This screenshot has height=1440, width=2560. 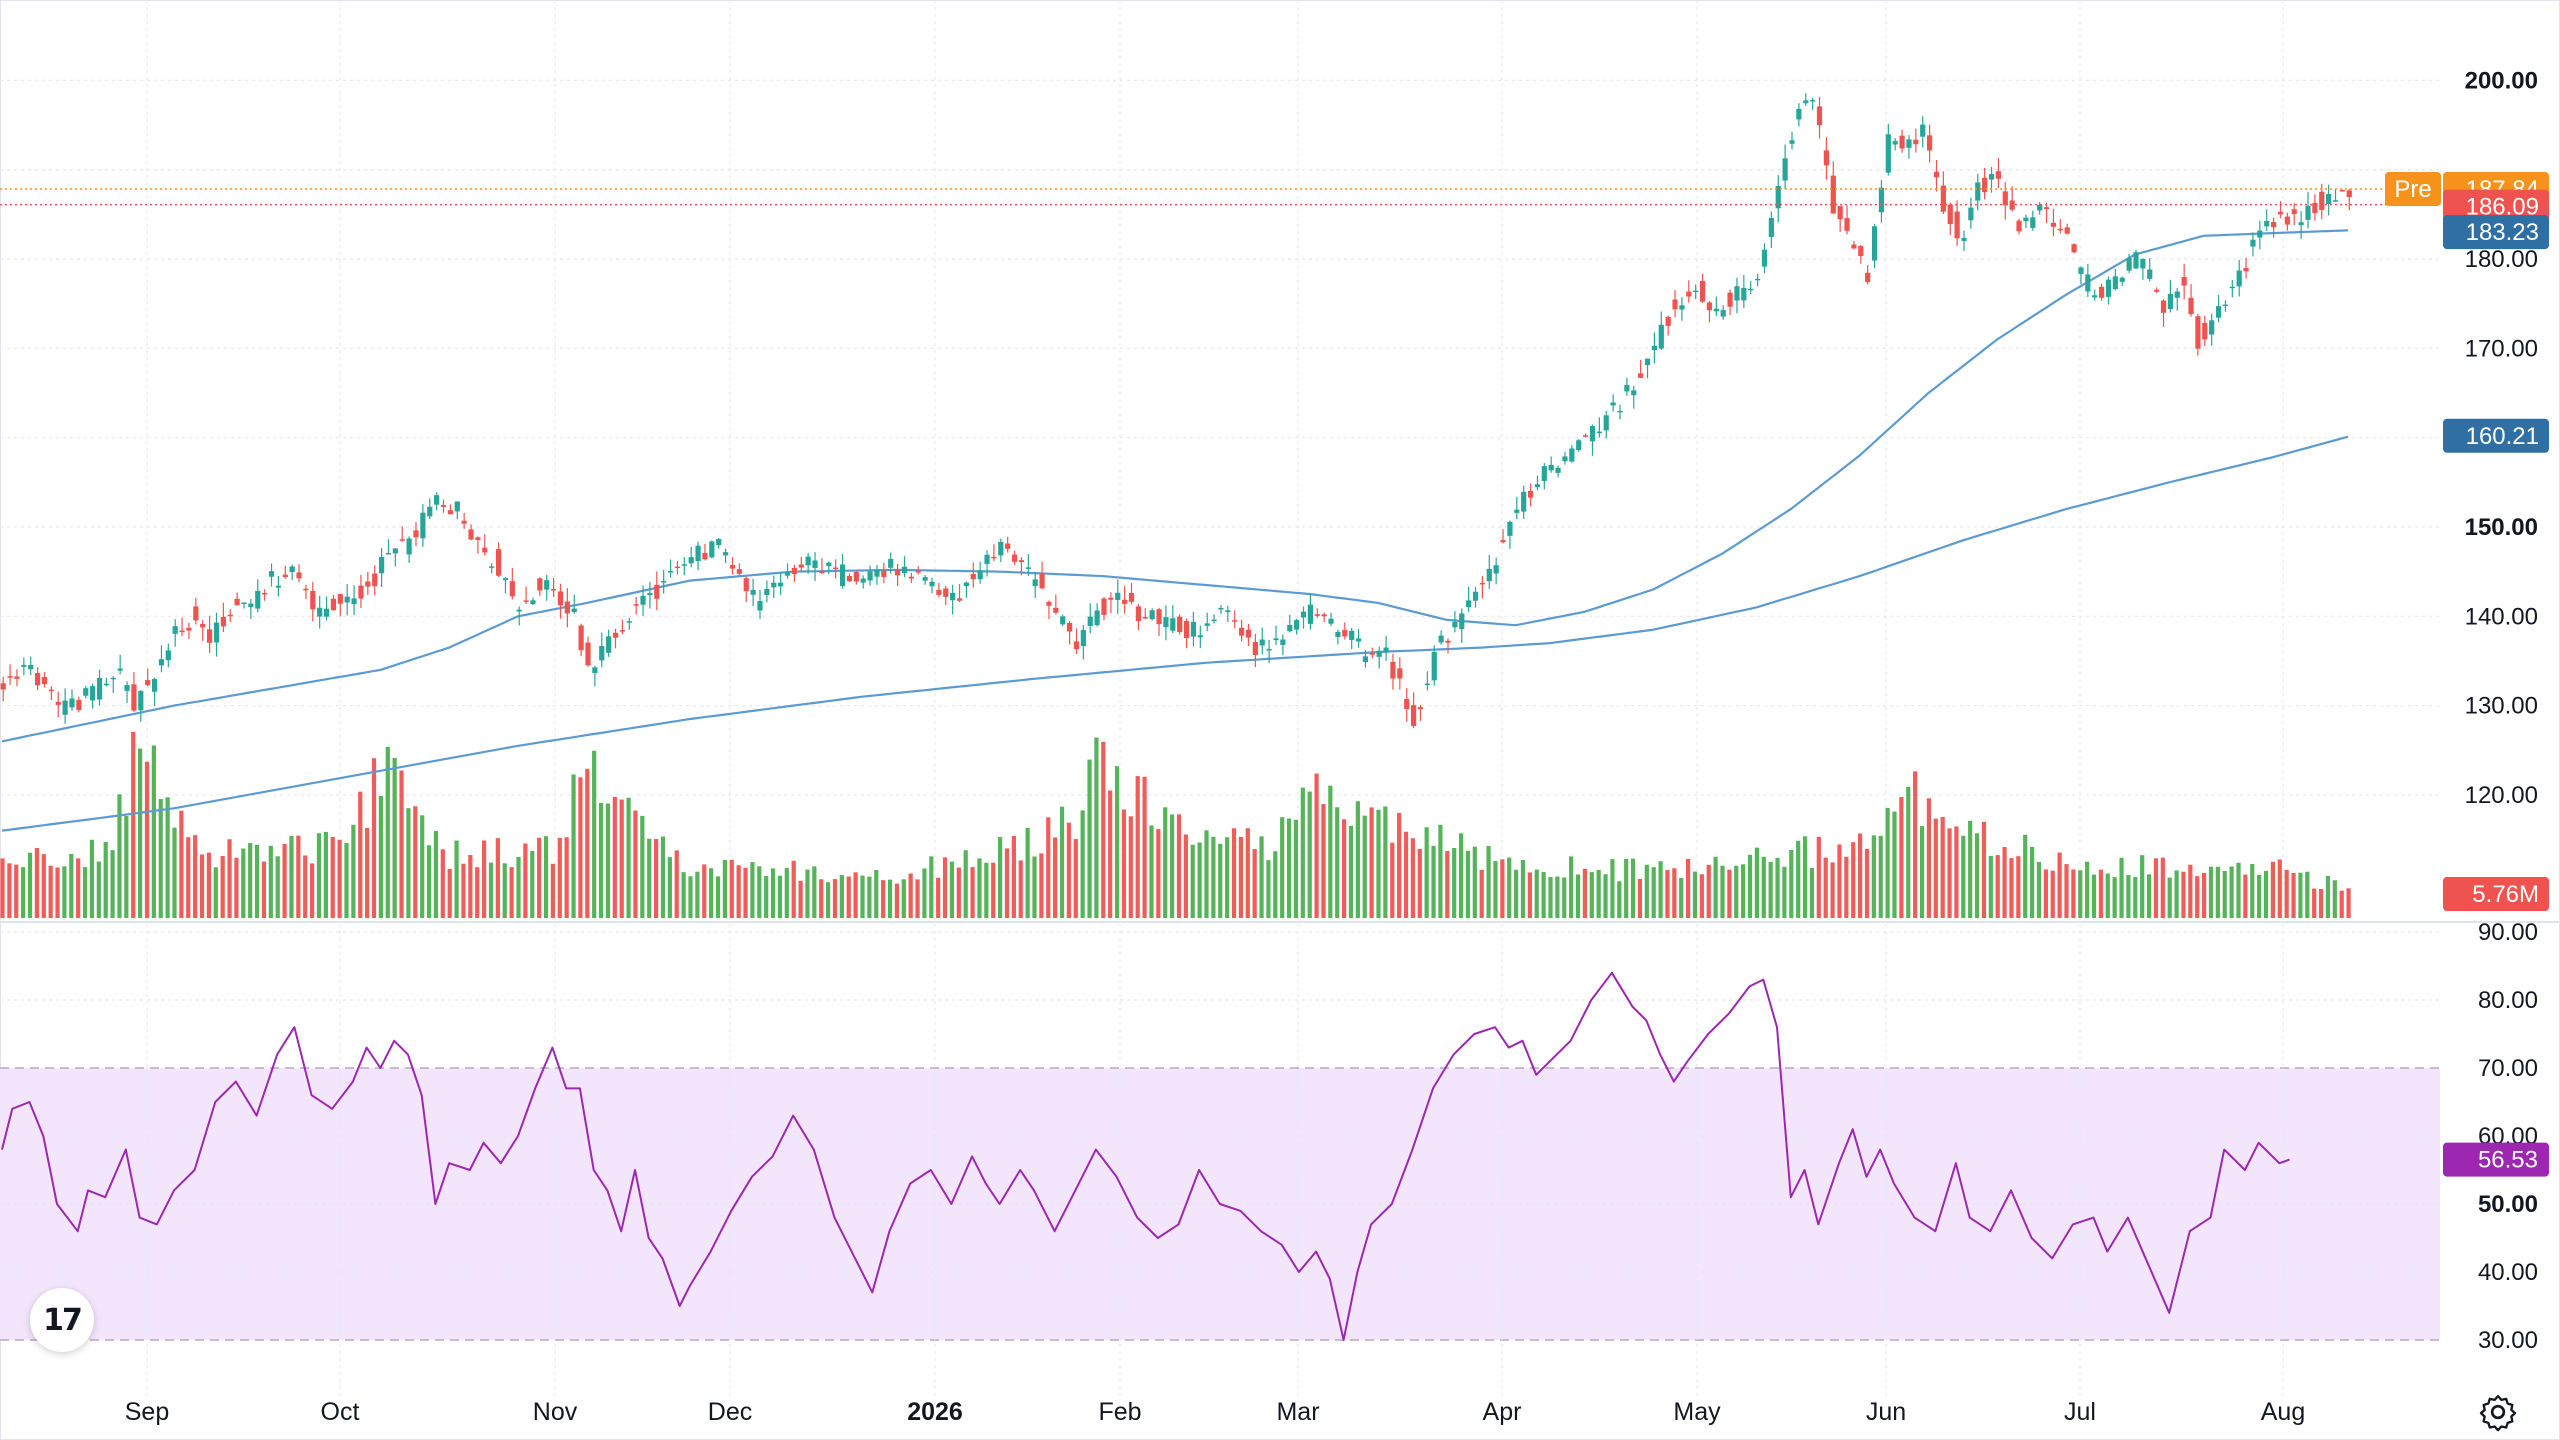 What do you see at coordinates (2502, 436) in the screenshot?
I see `ma200-value-label: 160.21` at bounding box center [2502, 436].